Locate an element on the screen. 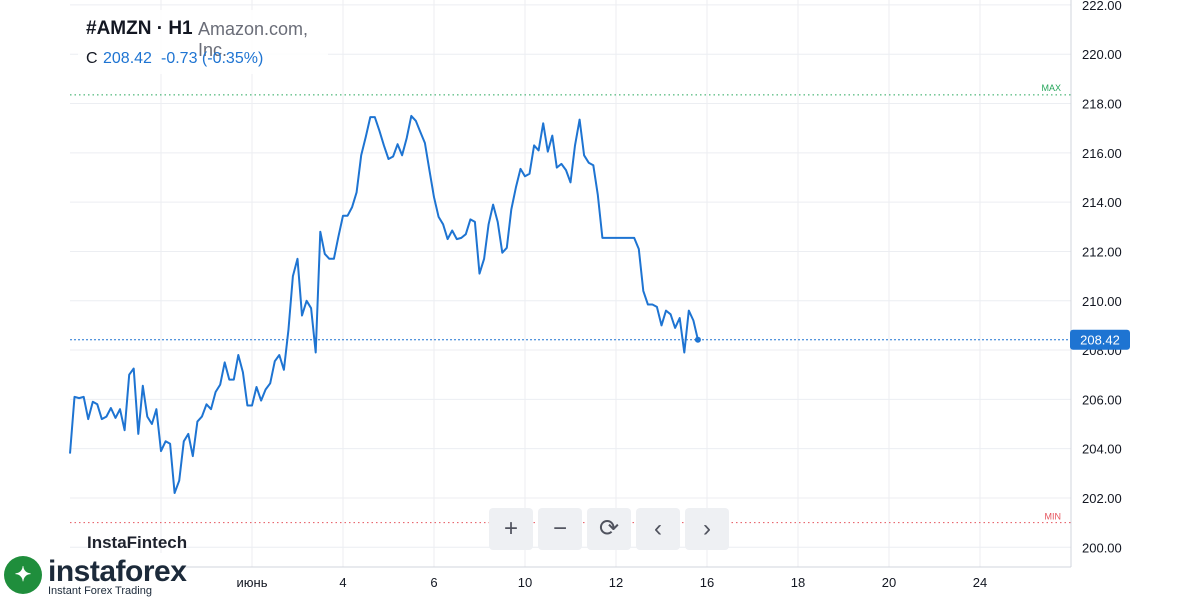 The width and height of the screenshot is (1200, 600). instaforex-logo-icon: ✦ is located at coordinates (23, 575).